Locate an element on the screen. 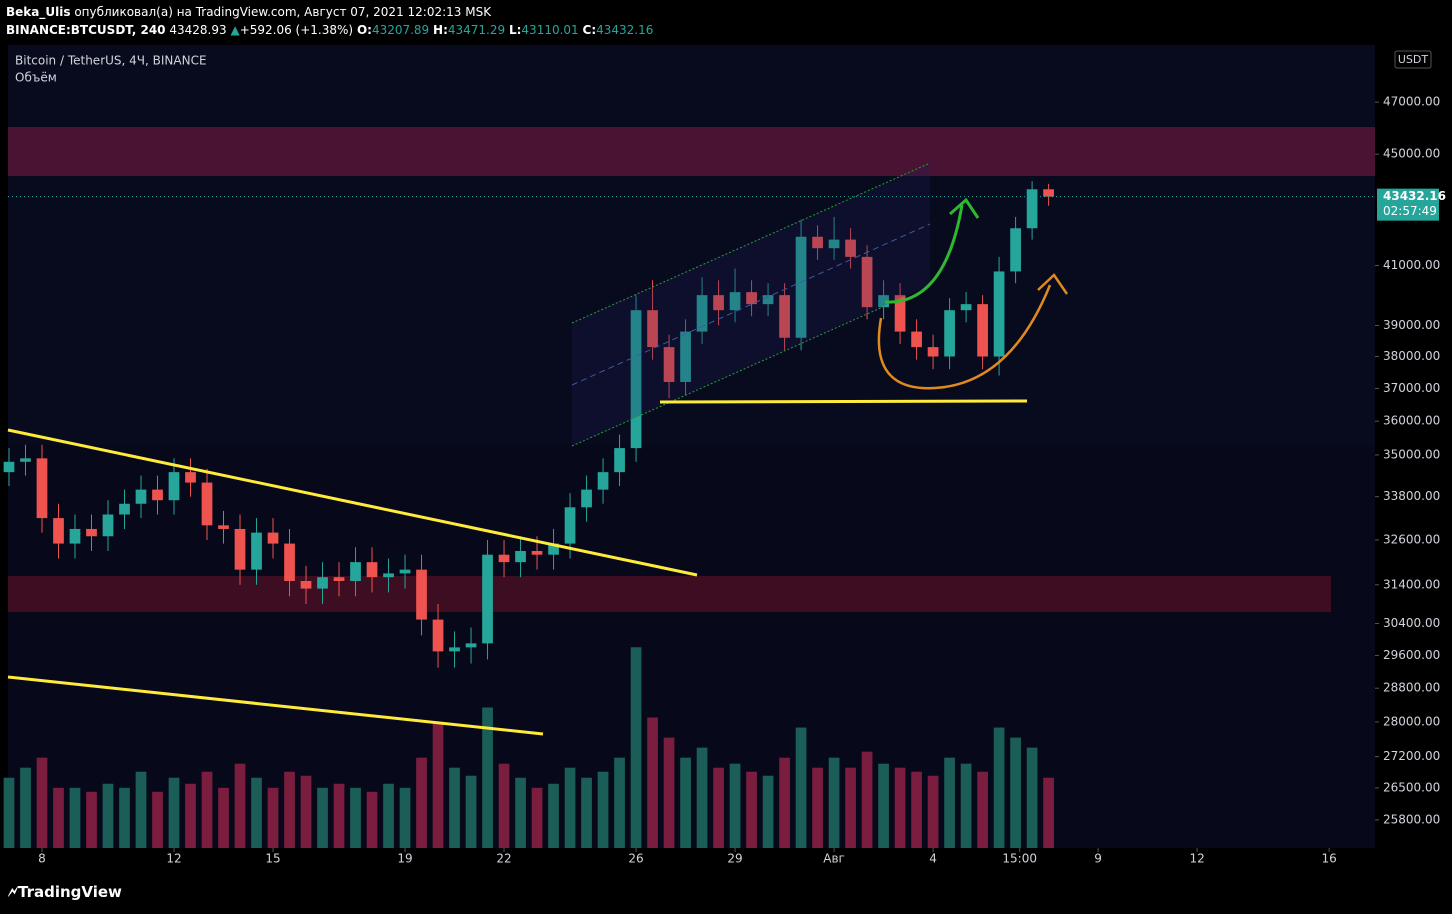 This screenshot has width=1452, height=914. y-tick-label: 47000.00 is located at coordinates (1411, 102).